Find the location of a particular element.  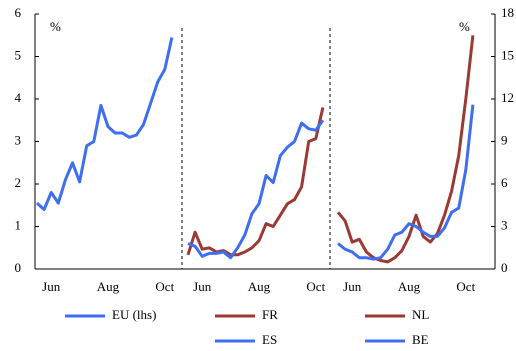

y2-tick-label: 15 is located at coordinates (507, 54).